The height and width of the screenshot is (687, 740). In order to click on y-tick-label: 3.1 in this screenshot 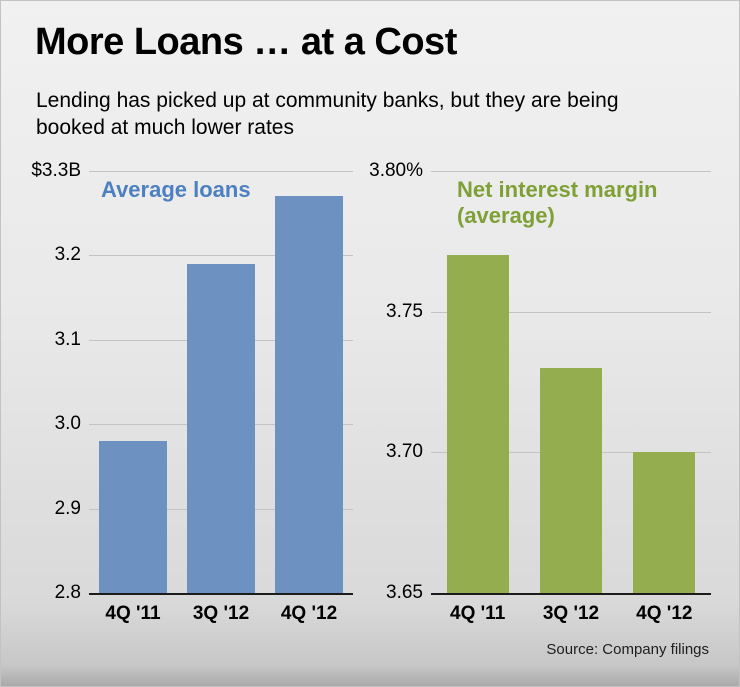, I will do `click(67, 339)`.